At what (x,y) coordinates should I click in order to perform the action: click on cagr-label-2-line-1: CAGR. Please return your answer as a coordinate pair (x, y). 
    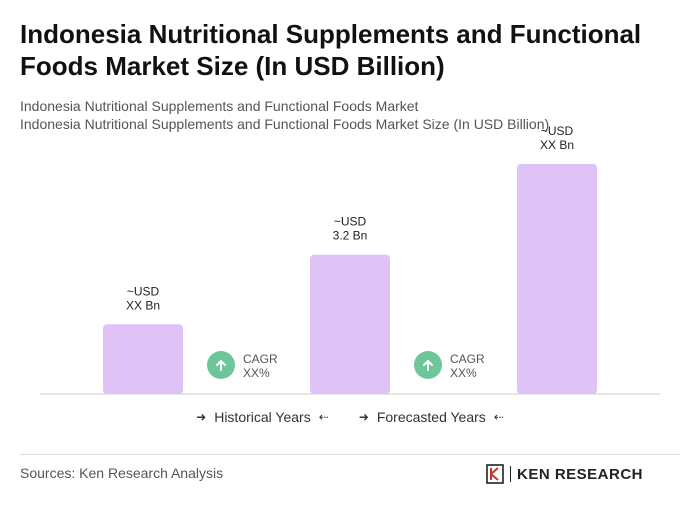
    Looking at the image, I should click on (467, 359).